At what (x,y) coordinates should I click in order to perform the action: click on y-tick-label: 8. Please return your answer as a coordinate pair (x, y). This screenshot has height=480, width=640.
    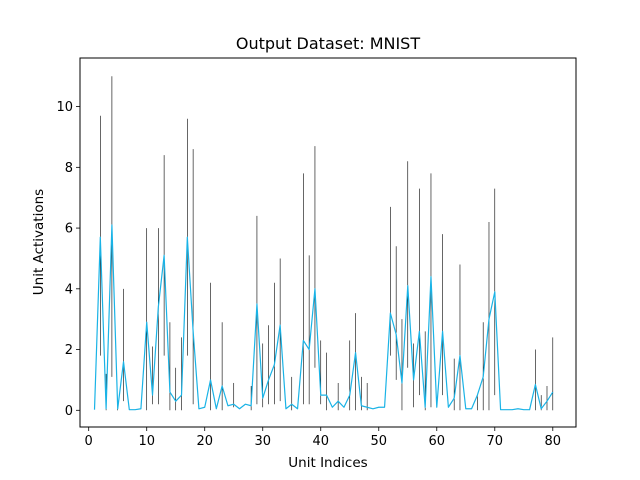
    Looking at the image, I should click on (69, 168).